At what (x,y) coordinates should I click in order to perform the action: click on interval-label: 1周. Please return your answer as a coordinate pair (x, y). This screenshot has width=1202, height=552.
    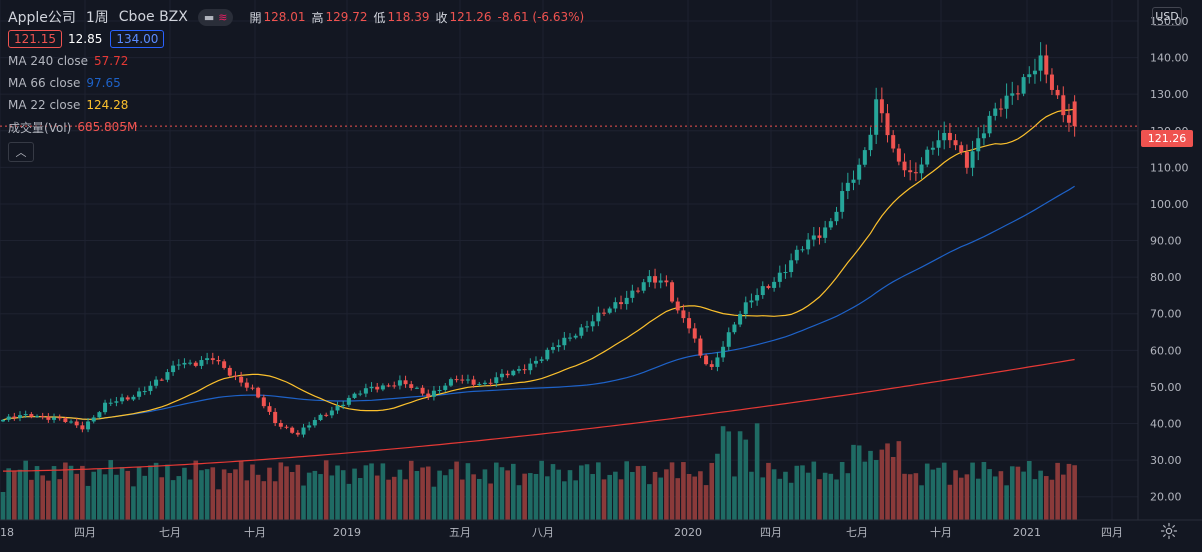
    Looking at the image, I should click on (97, 18).